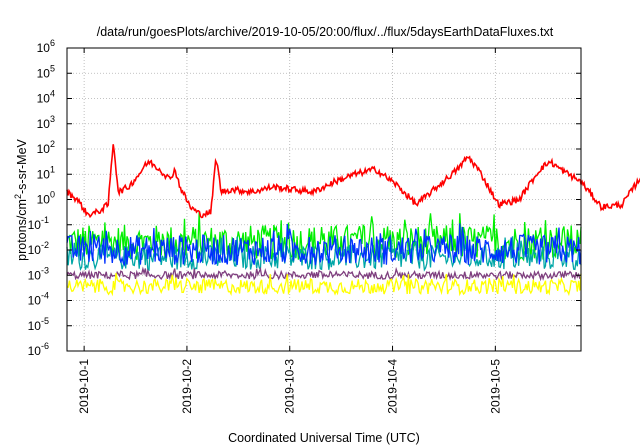 The width and height of the screenshot is (640, 448). Describe the element at coordinates (38, 273) in the screenshot. I see `y-tick-label: 10⁻³` at that location.